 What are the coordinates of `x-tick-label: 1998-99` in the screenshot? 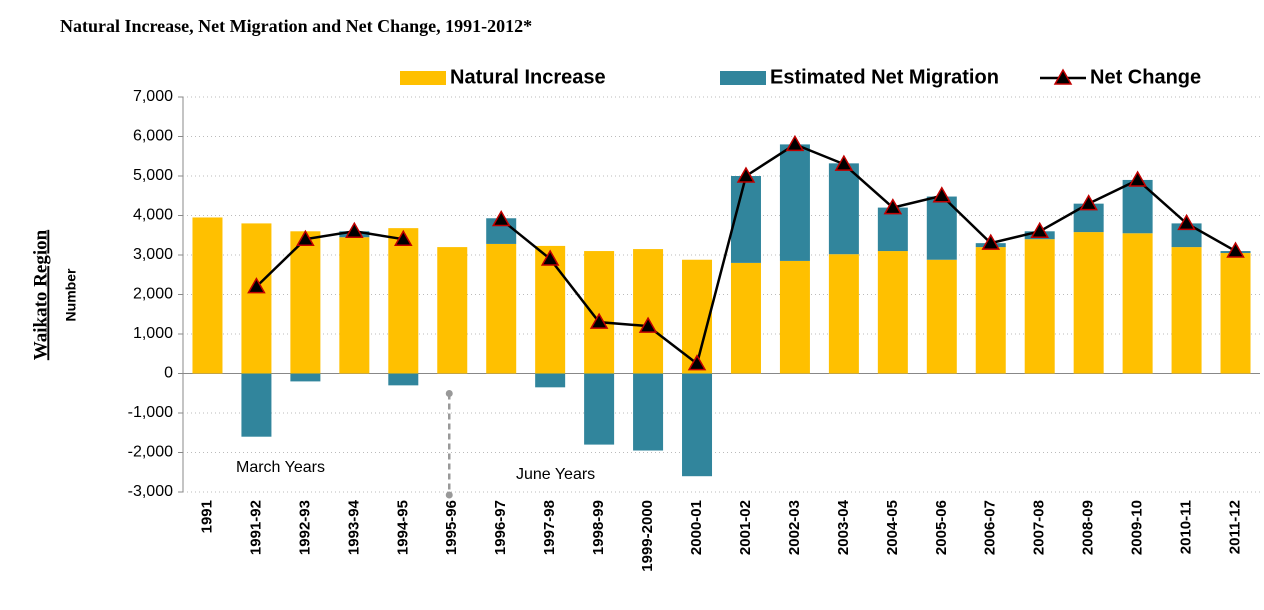 It's located at (598, 527).